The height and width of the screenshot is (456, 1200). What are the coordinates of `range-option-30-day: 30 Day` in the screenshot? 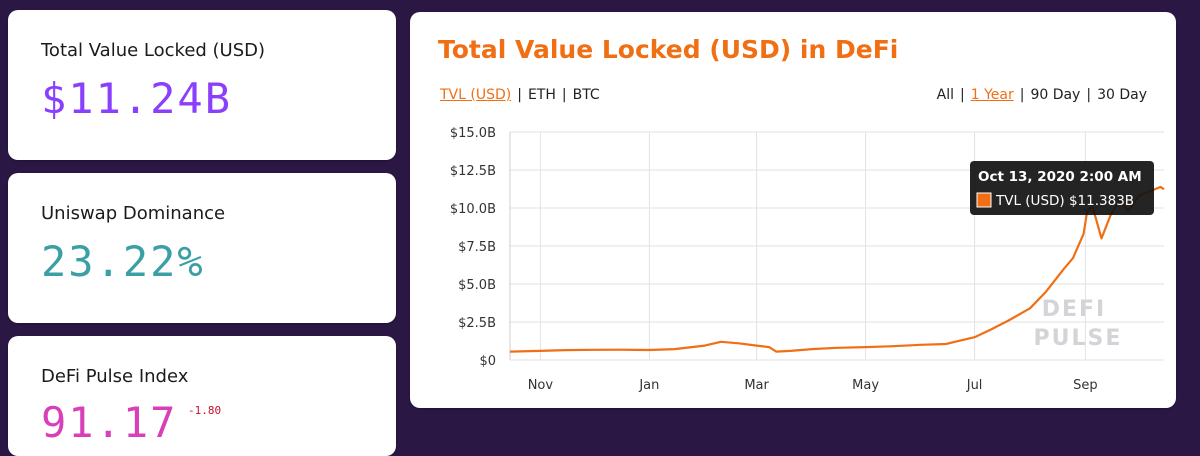 It's located at (1122, 95).